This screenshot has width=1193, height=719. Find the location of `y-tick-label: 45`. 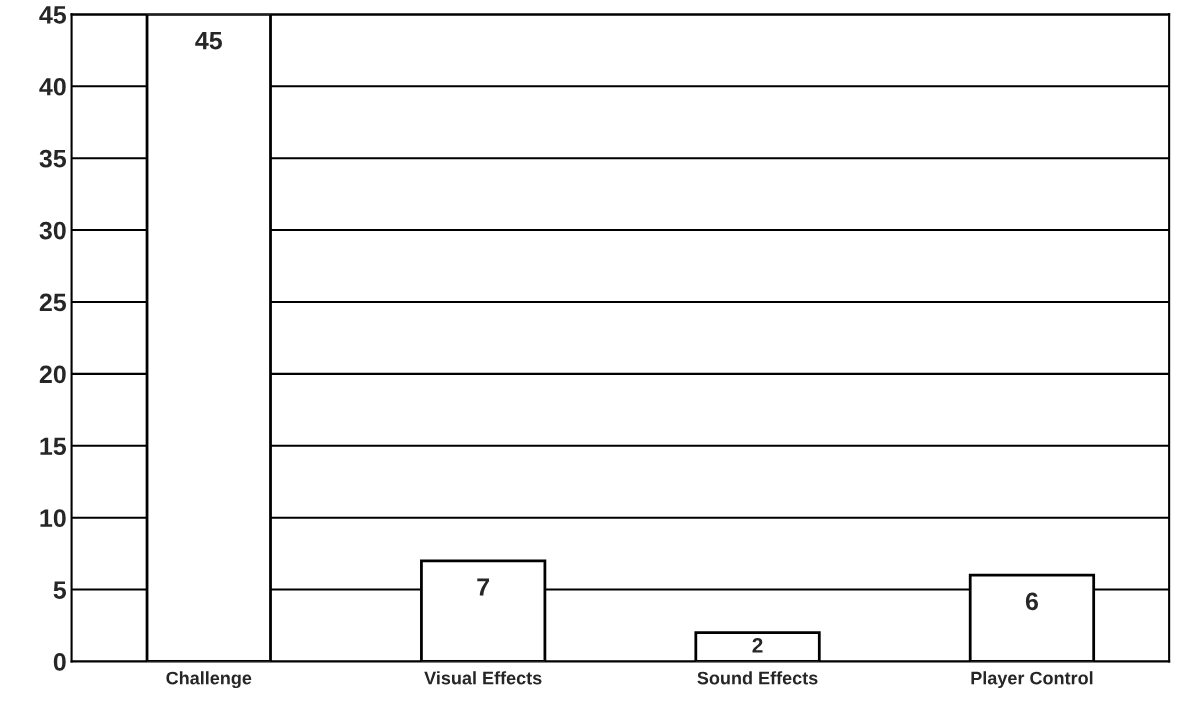

y-tick-label: 45 is located at coordinates (53, 15).